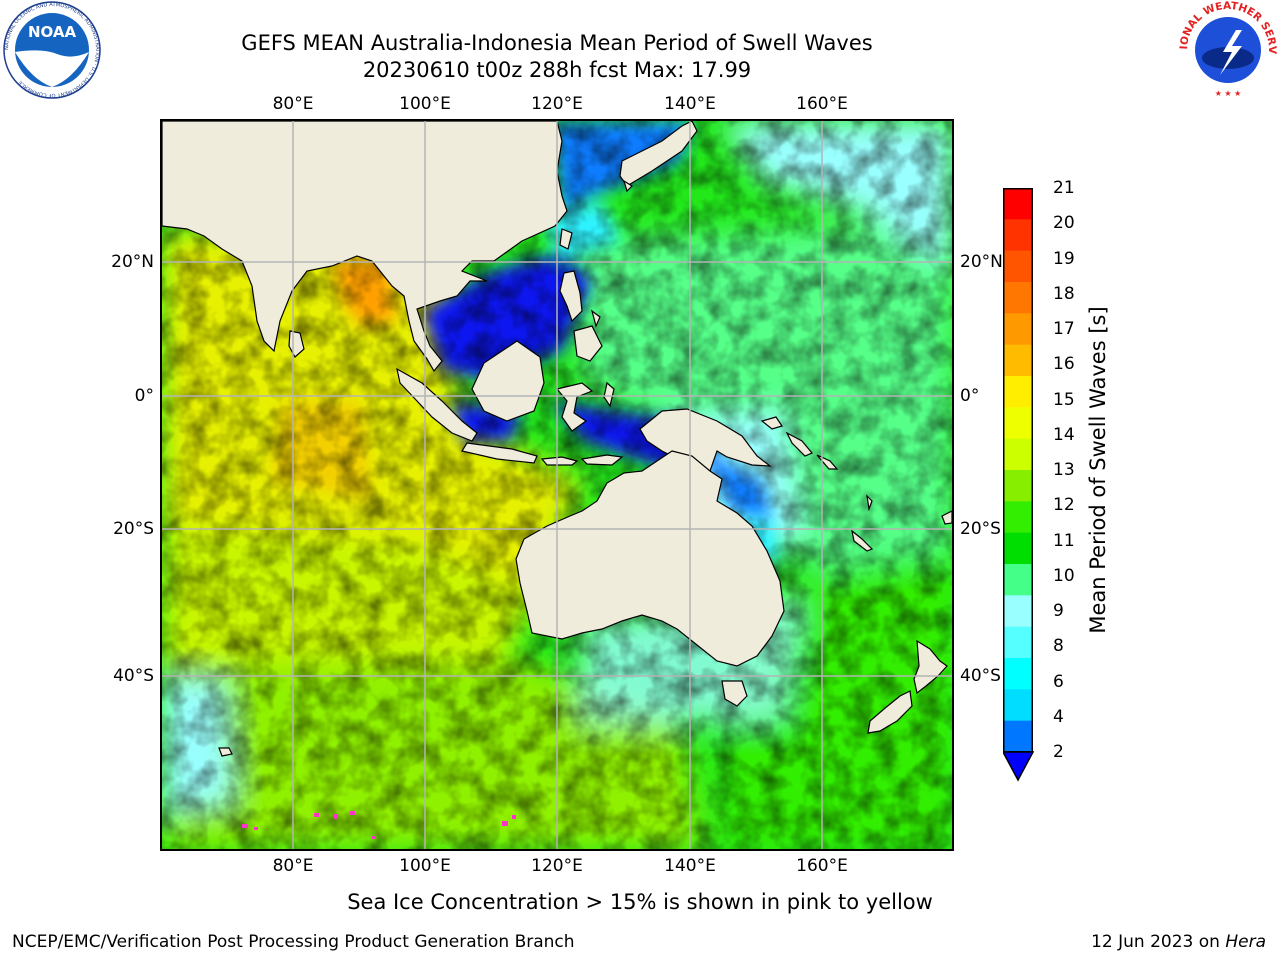 This screenshot has height=960, width=1280. Describe the element at coordinates (1058, 716) in the screenshot. I see `colorbar-tick-label: 4` at that location.